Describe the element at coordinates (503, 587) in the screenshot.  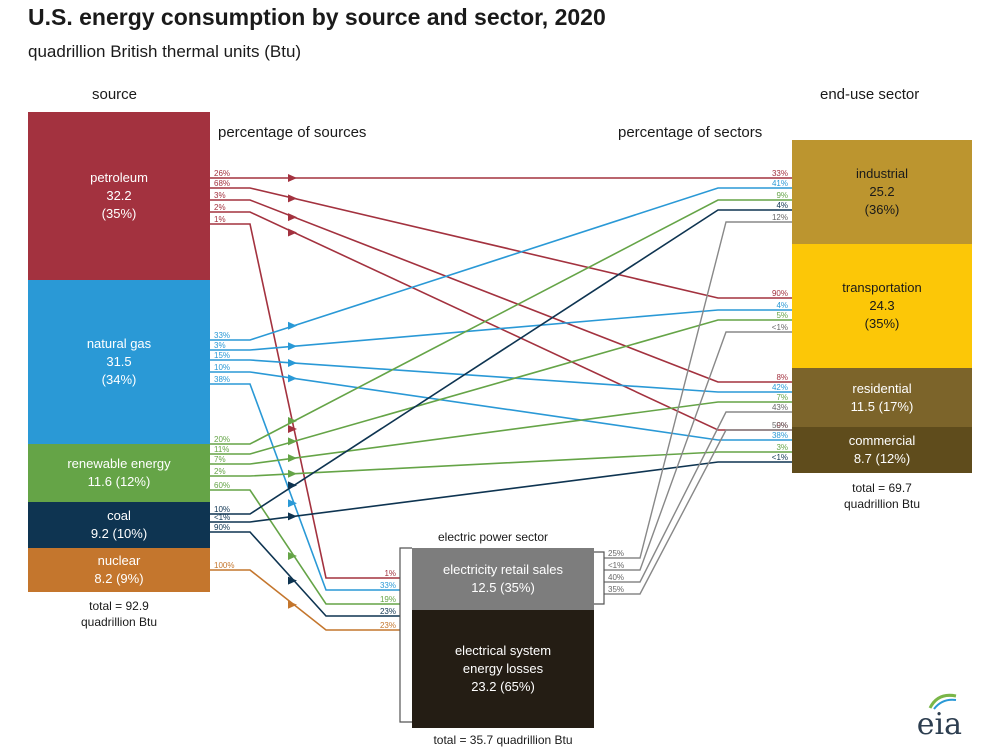
I see `retail-value: 12.5 (35%)` at that location.